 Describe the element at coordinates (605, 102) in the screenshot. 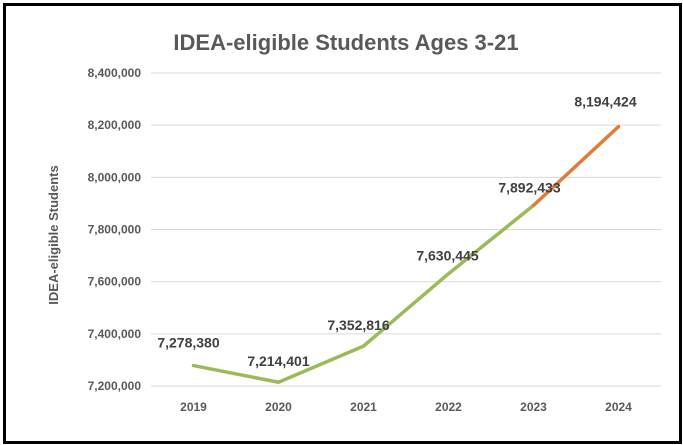

I see `data-label: 8,194,424` at that location.